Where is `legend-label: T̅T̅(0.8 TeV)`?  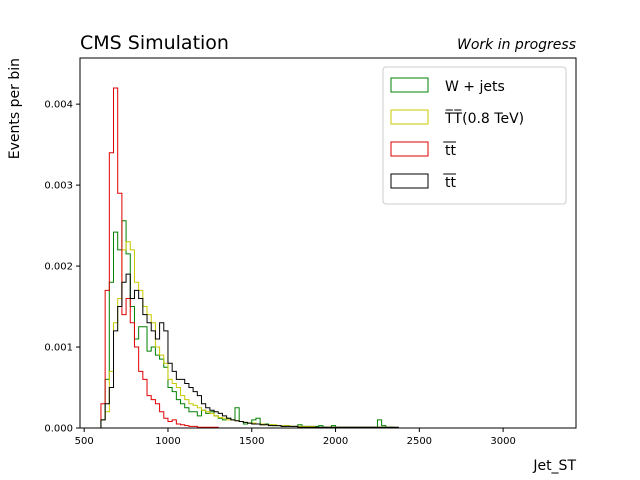 legend-label: T̅T̅(0.8 TeV) is located at coordinates (484, 118).